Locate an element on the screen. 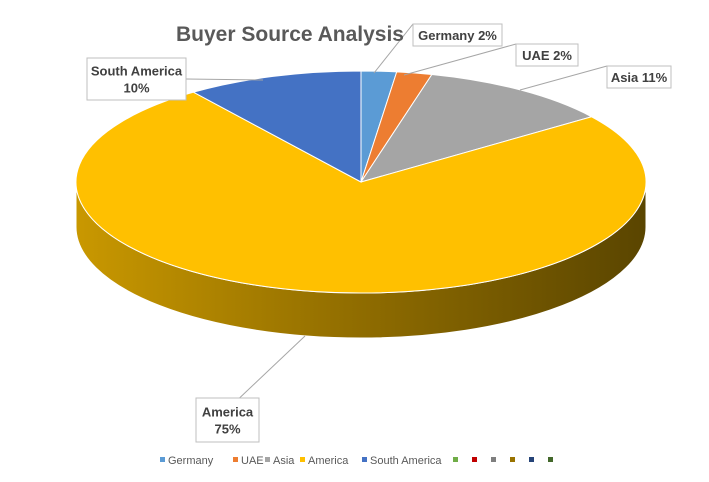 The width and height of the screenshot is (709, 482). chart-title: Buyer Source Analysis is located at coordinates (290, 34).